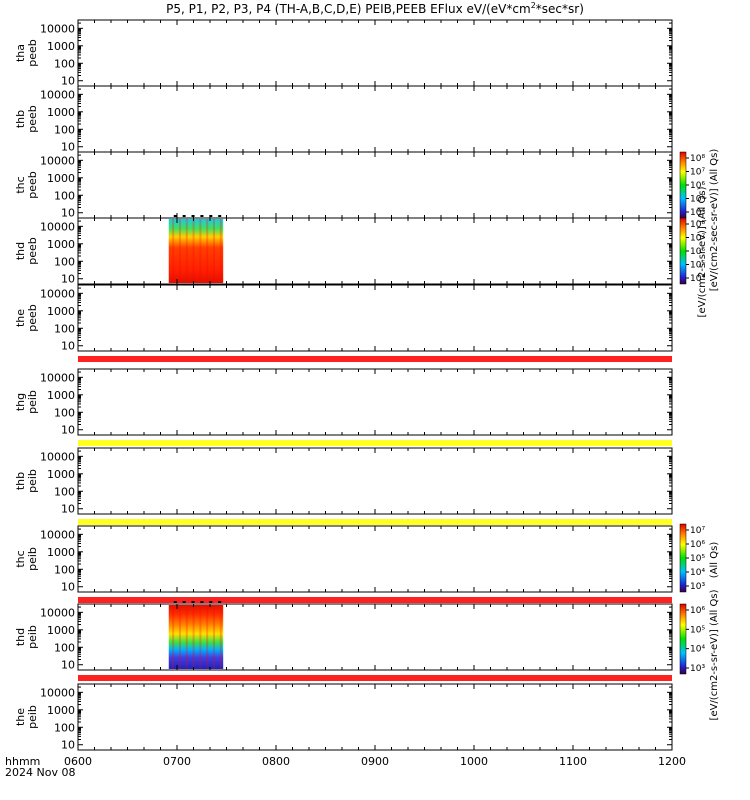 This screenshot has height=800, width=750. I want to click on panel-thd-peib: 10 100 1000 10000 thd peib, so click(343, 641).